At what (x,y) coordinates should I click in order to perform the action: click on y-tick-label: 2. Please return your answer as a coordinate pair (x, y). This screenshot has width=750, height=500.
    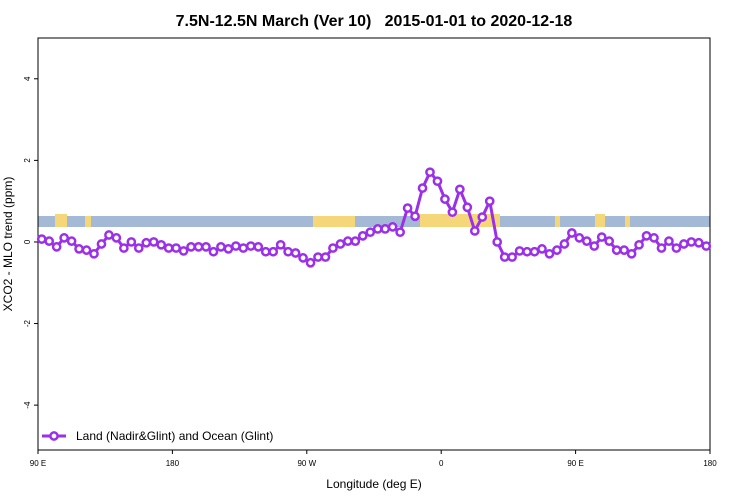
    Looking at the image, I should click on (27, 160).